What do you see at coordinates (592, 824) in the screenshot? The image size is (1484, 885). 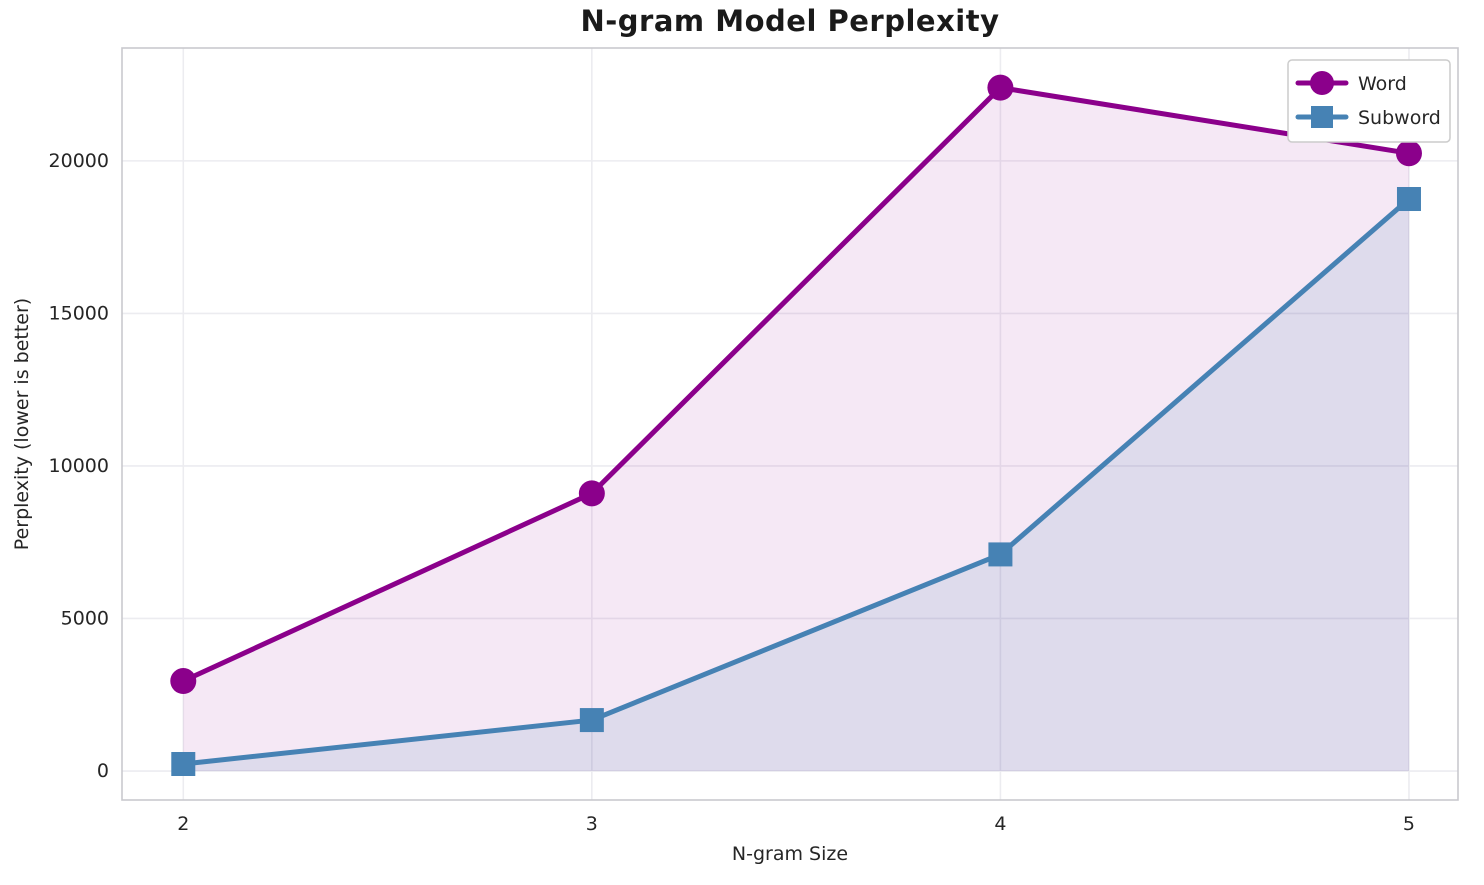 I see `x-tick-label: 3` at bounding box center [592, 824].